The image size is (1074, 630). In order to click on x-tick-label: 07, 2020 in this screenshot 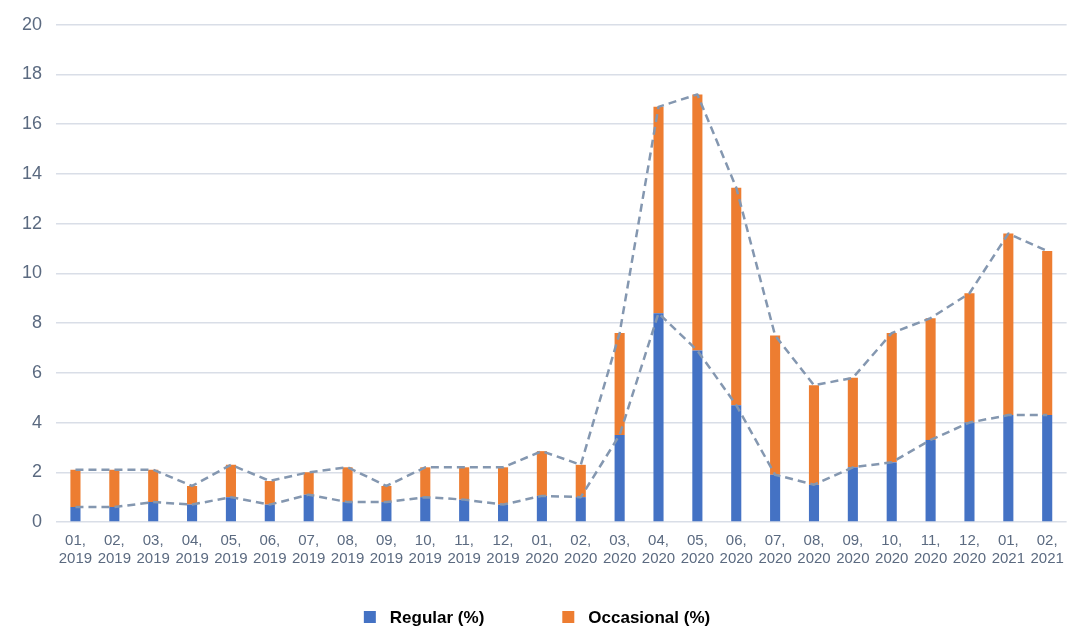, I will do `click(775, 549)`.